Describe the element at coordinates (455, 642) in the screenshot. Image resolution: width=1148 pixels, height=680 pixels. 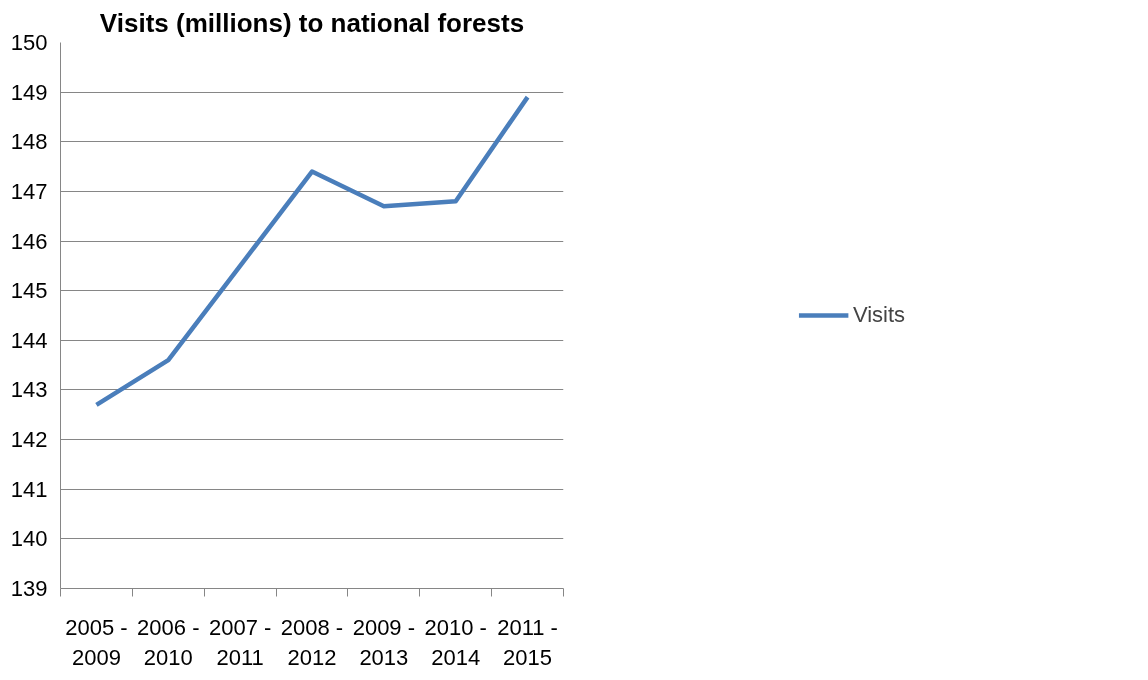
I see `x-tick-label: 2010 - 2014` at that location.